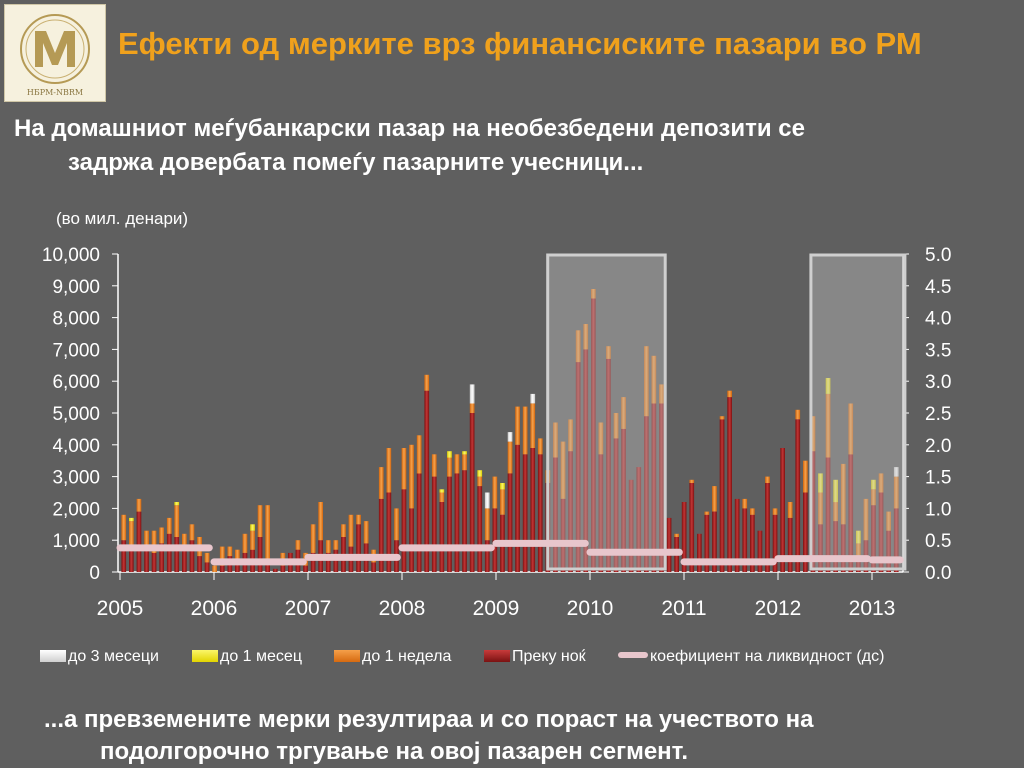  I want to click on y-tick-label: 2,000, so click(76, 509).